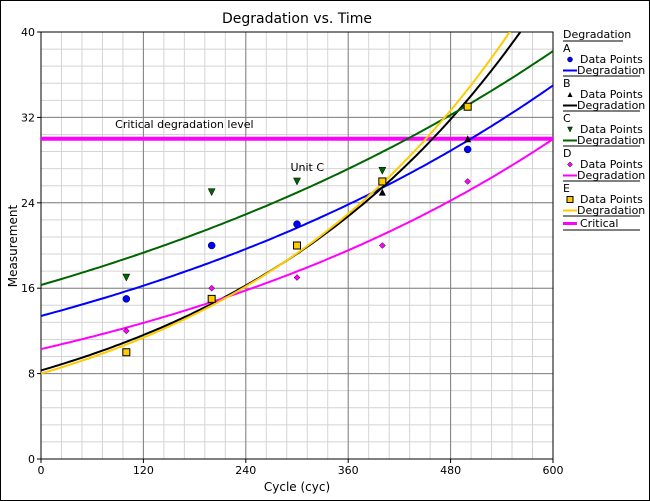  Describe the element at coordinates (31, 459) in the screenshot. I see `y-tick-label: 0` at that location.